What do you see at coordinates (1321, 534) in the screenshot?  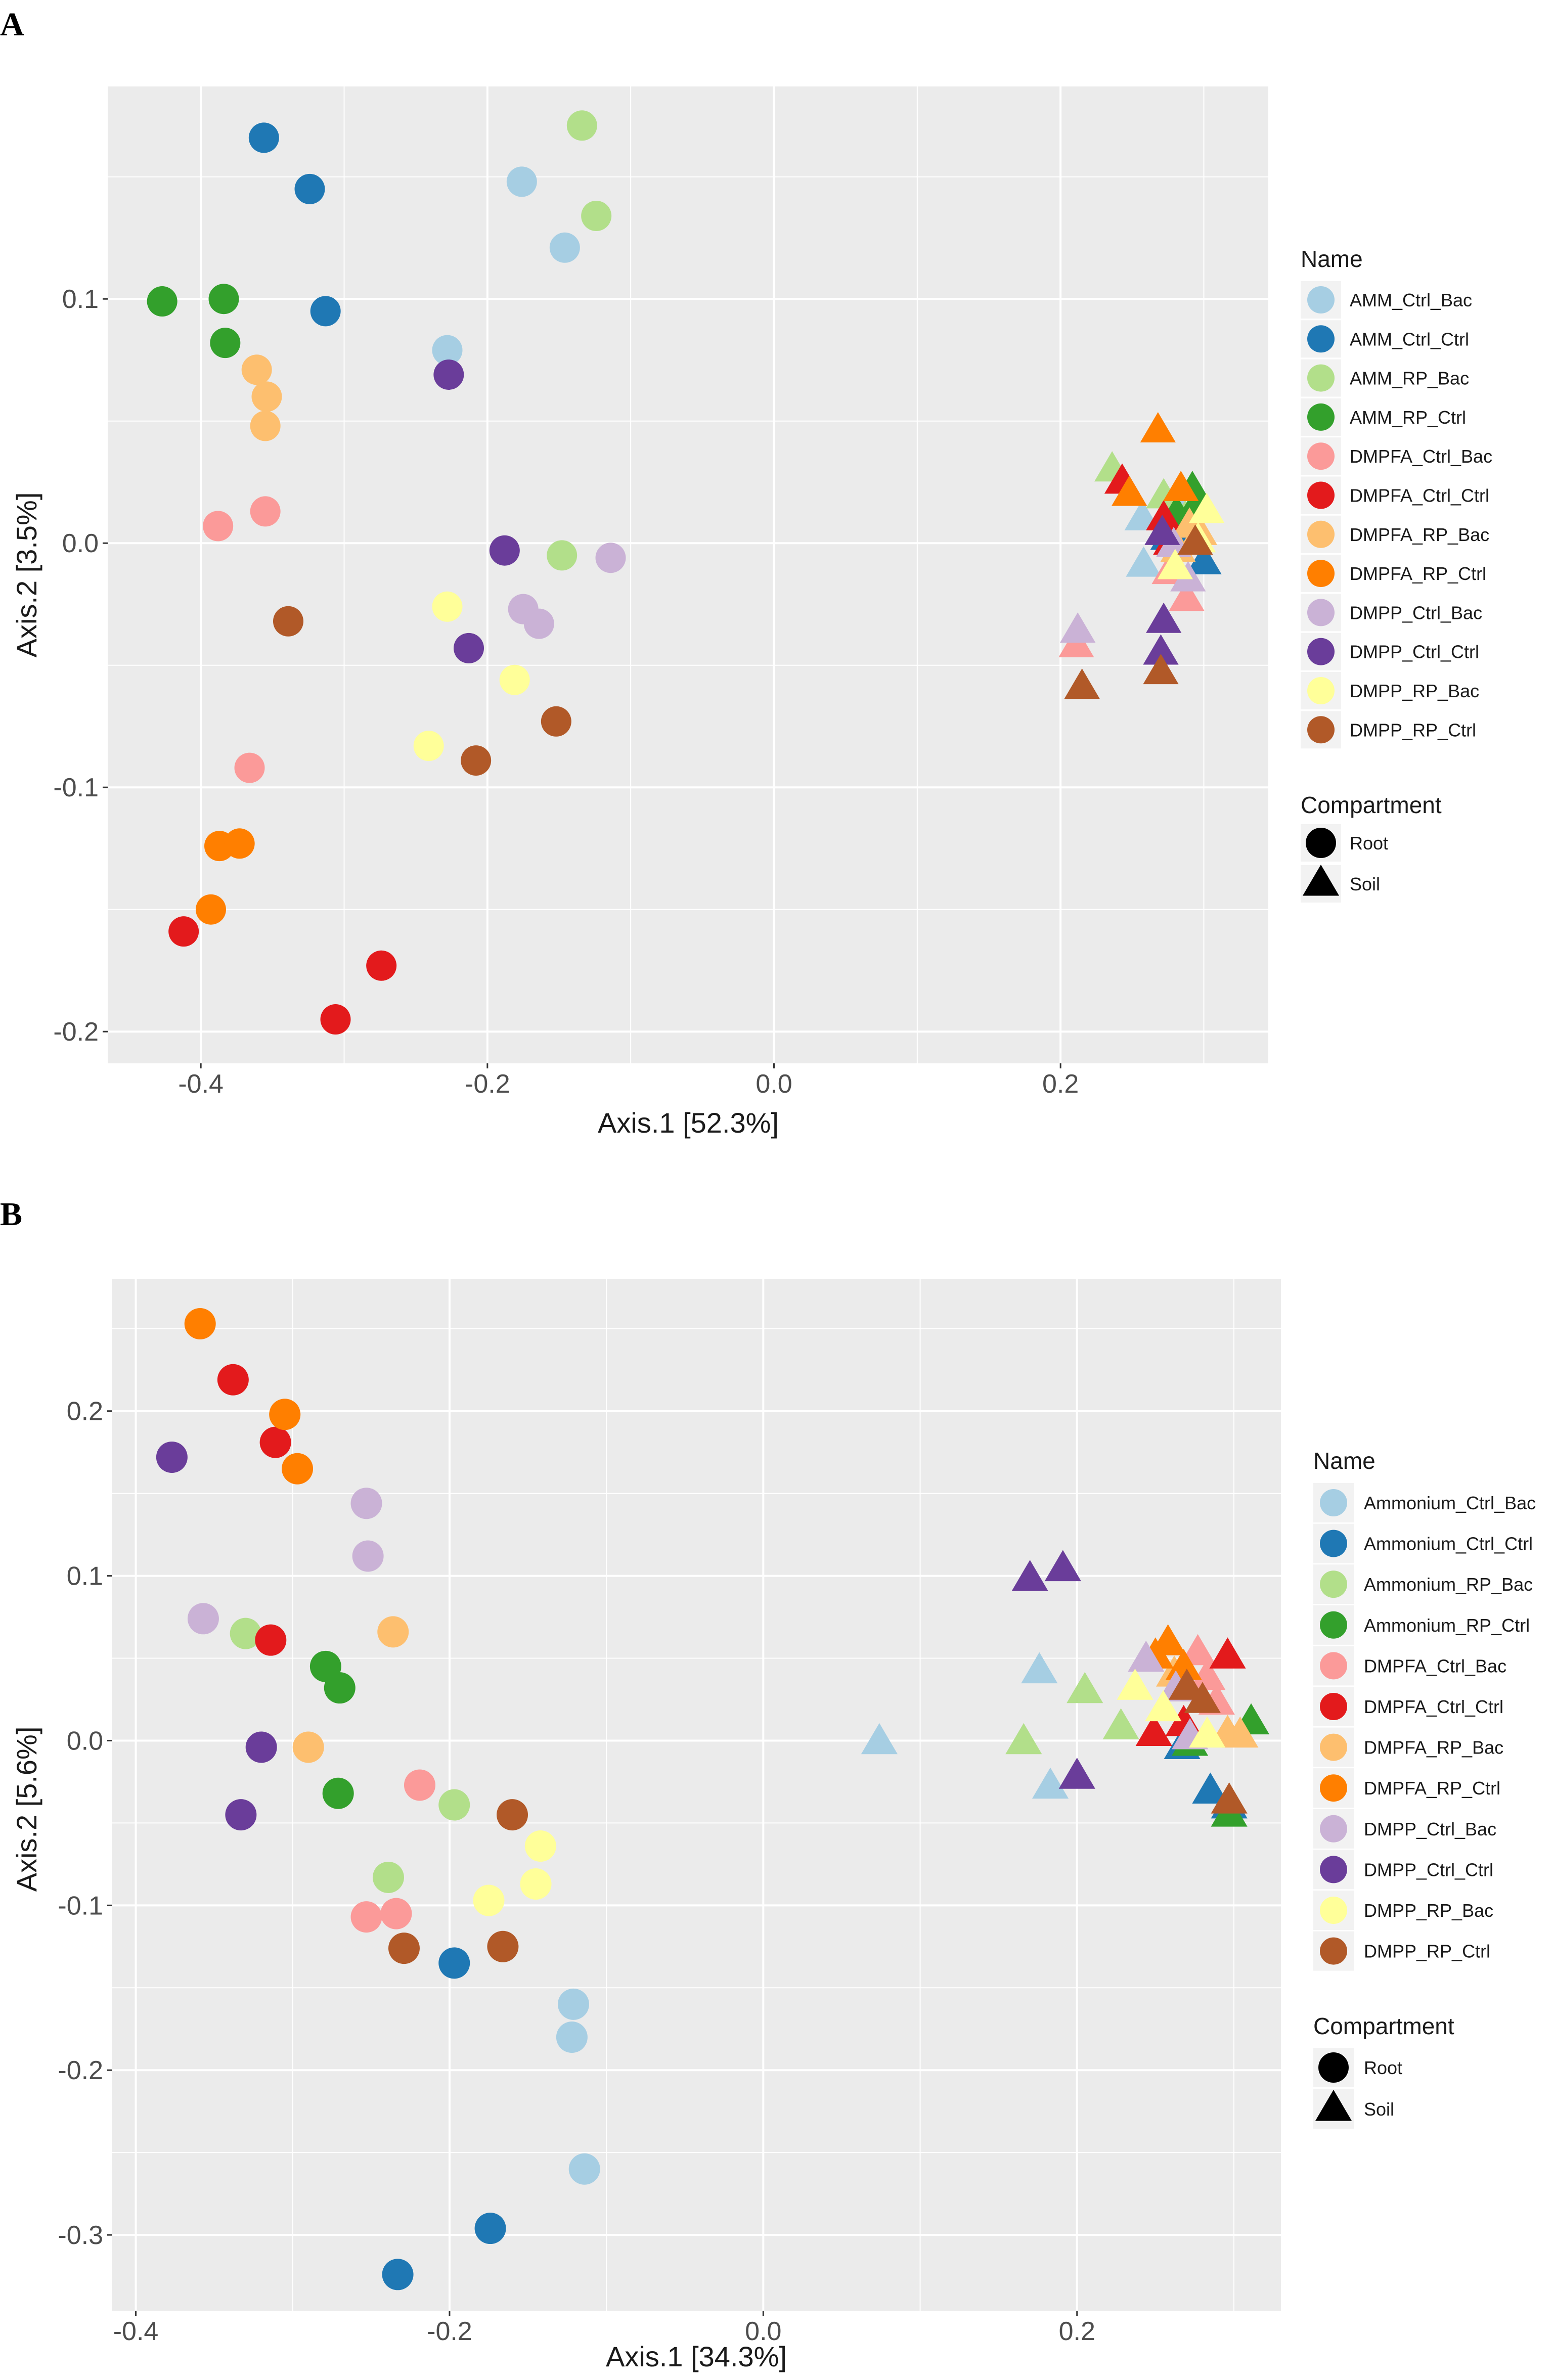 I see `legend-swatch-DMPFA_RP_Bac` at bounding box center [1321, 534].